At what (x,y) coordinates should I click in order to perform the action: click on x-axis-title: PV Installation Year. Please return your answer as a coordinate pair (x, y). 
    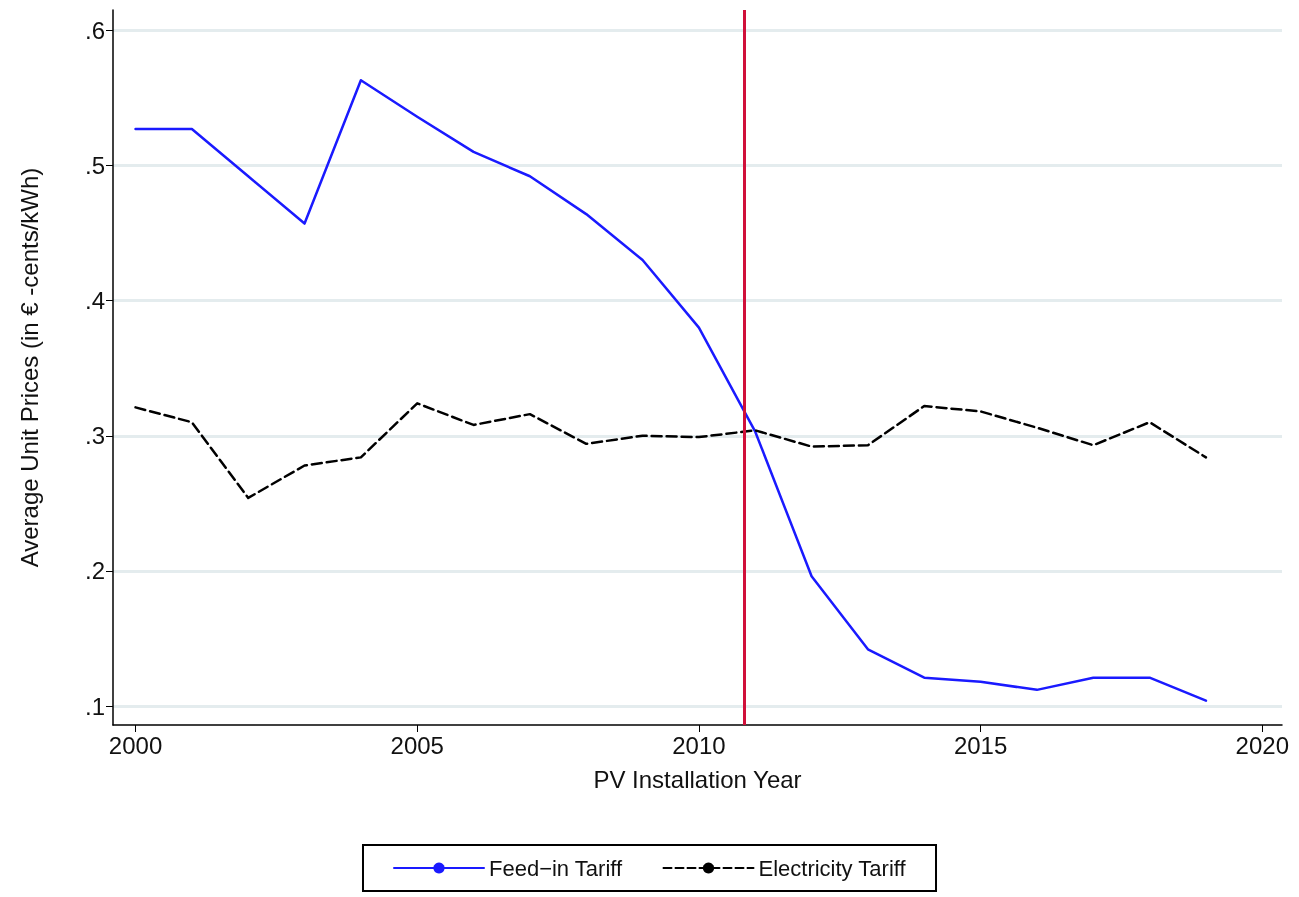
    Looking at the image, I should click on (697, 779).